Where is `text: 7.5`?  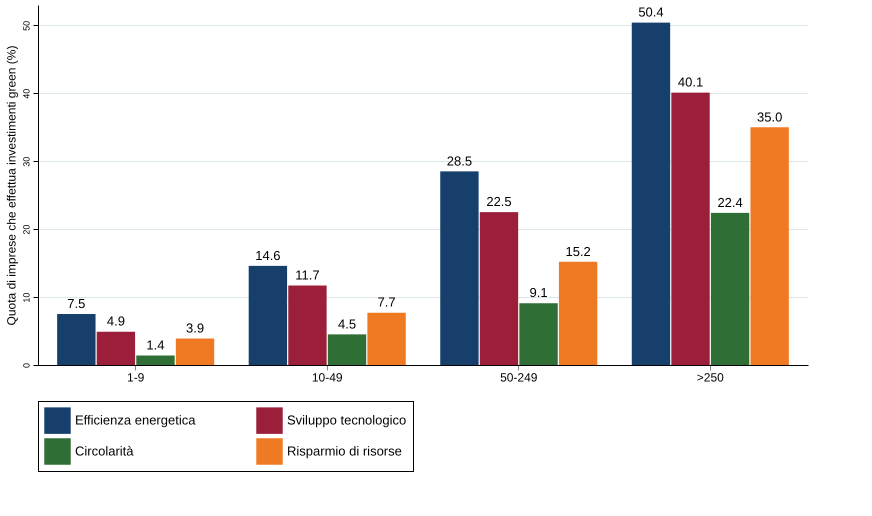
text: 7.5 is located at coordinates (76, 304).